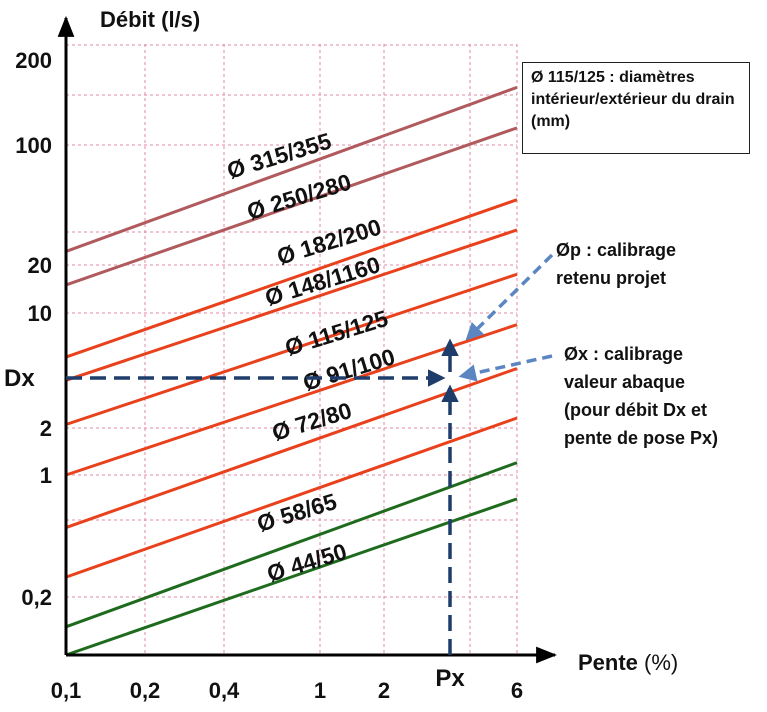 Image resolution: width=767 pixels, height=712 pixels. Describe the element at coordinates (509, 297) in the screenshot. I see `callout-p-arrow` at that location.